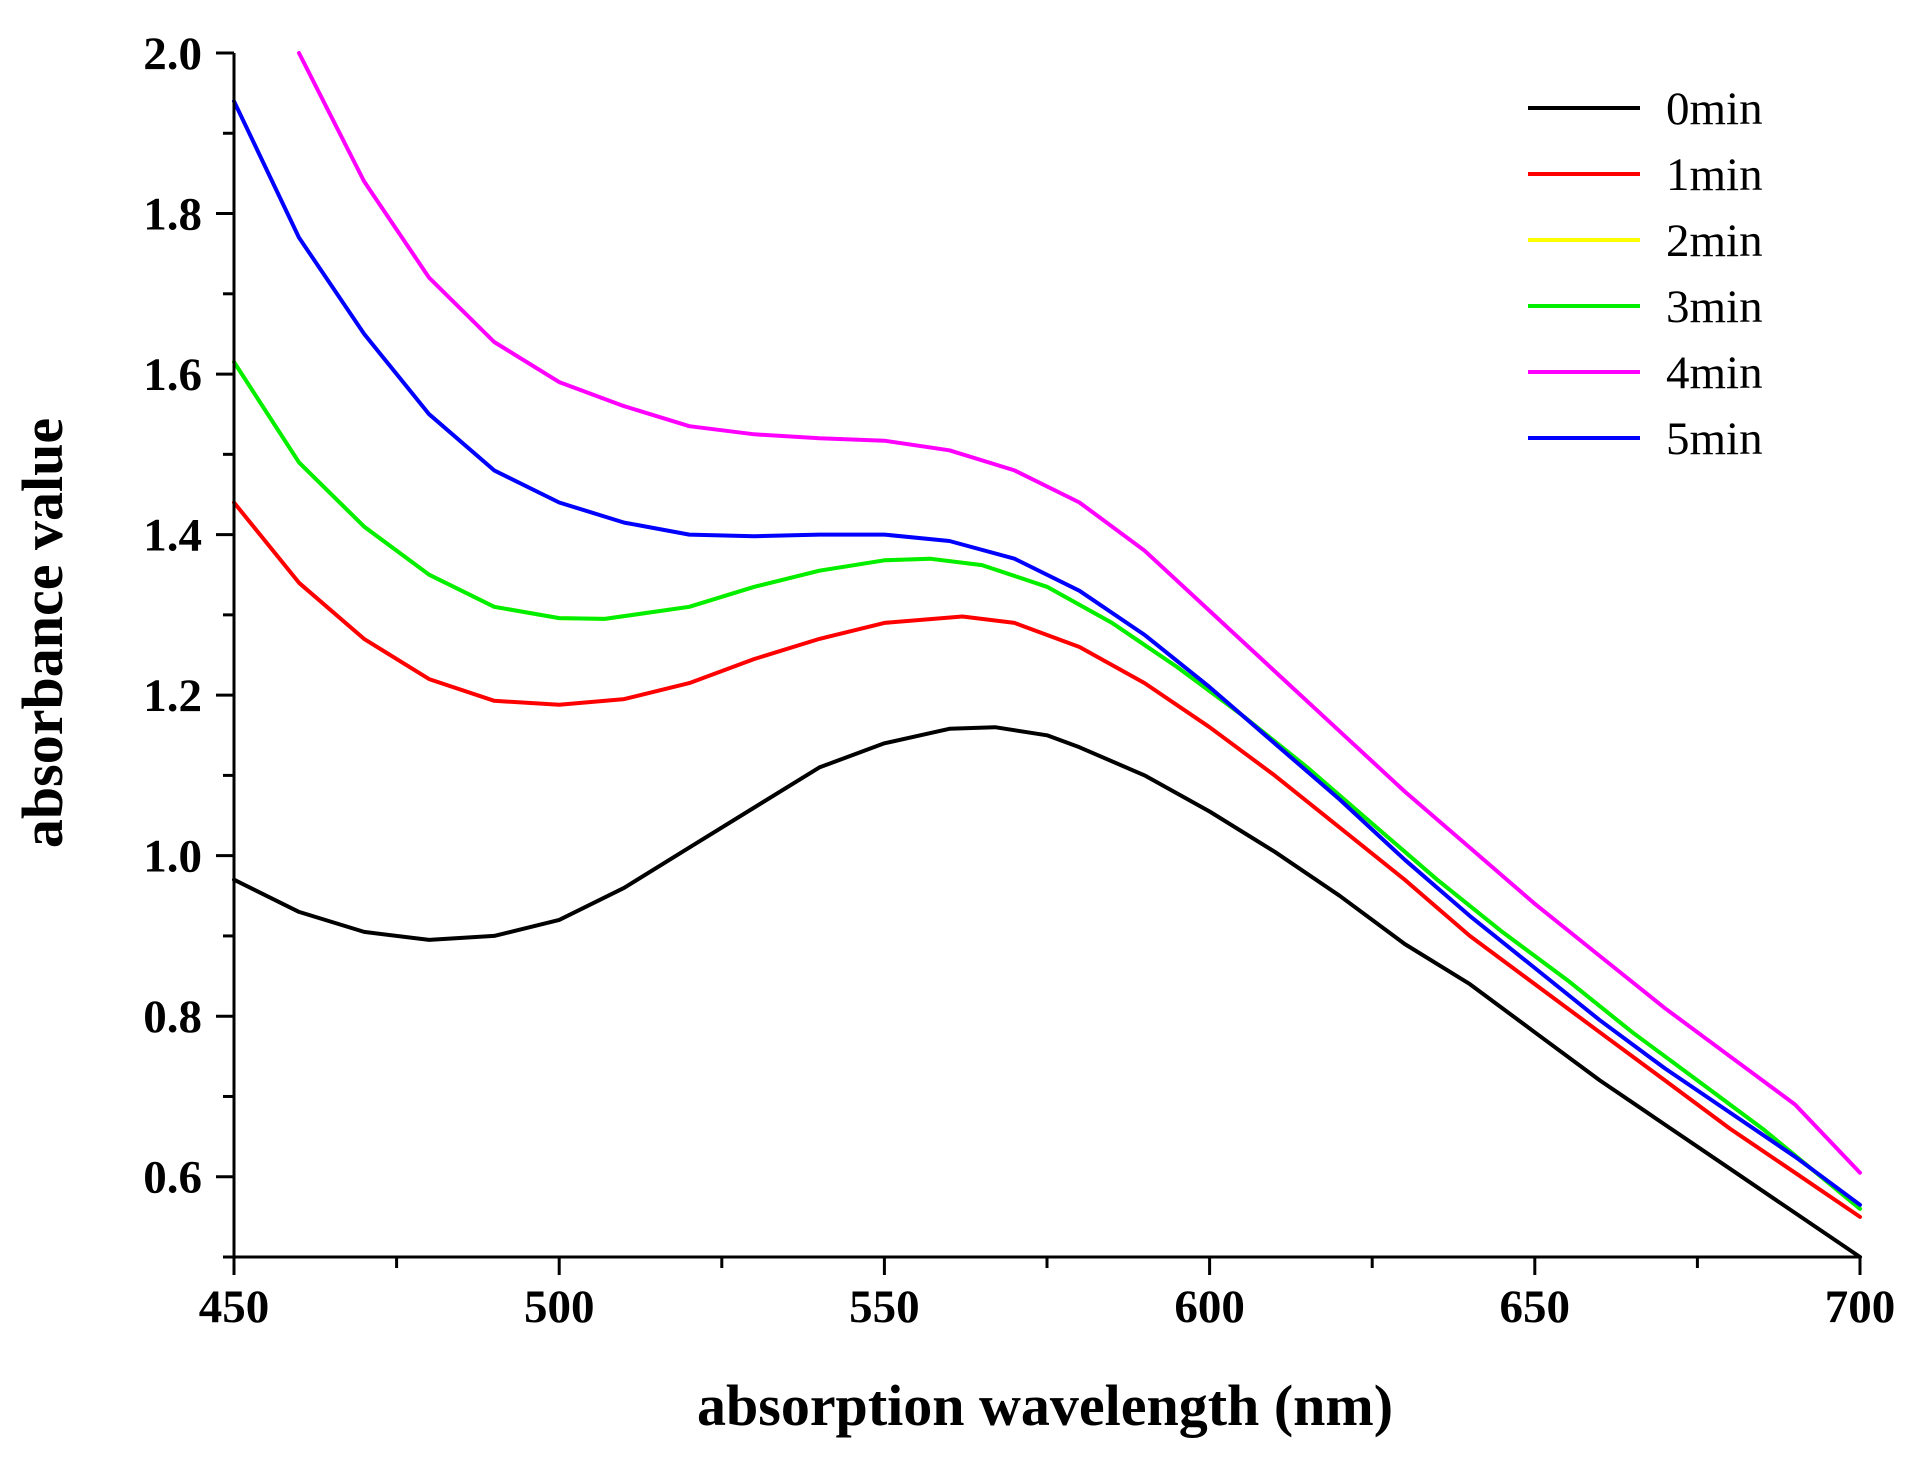 Image resolution: width=1913 pixels, height=1470 pixels. I want to click on legend-label-5min: 5min, so click(1714, 439).